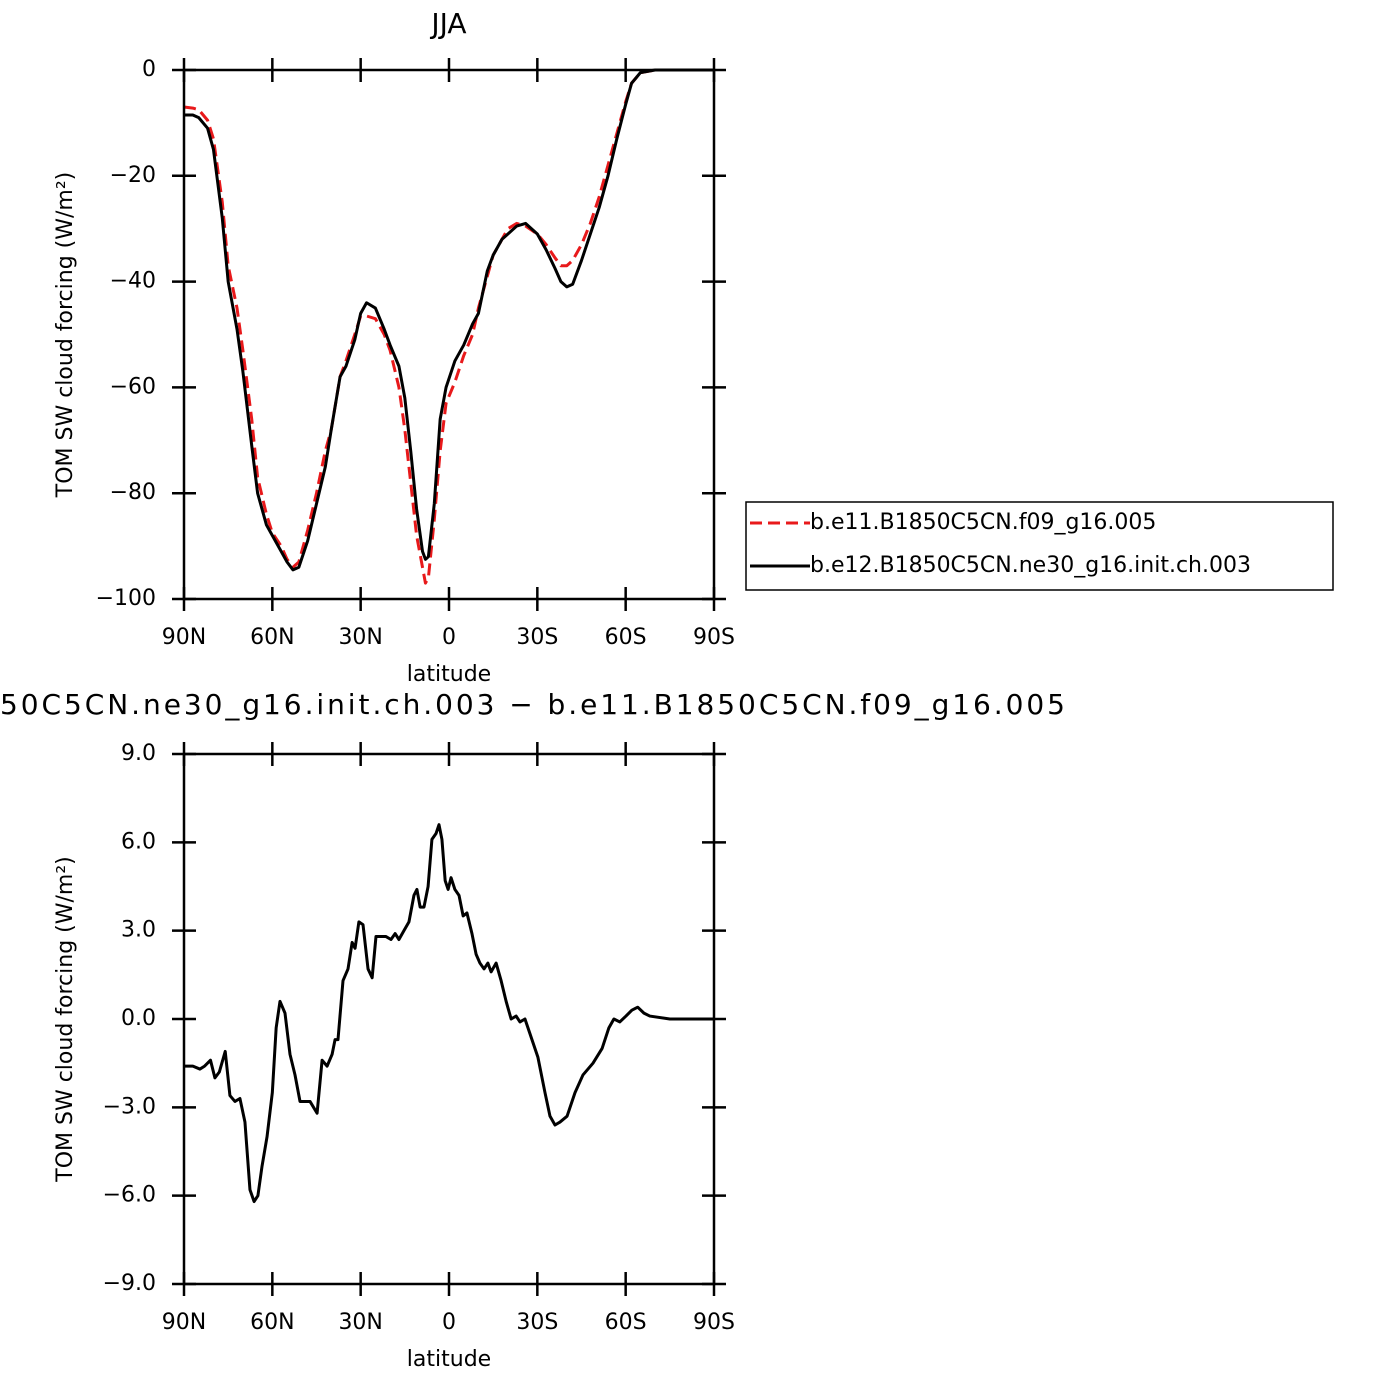  What do you see at coordinates (133, 175) in the screenshot?
I see `y-tick-label: −20` at bounding box center [133, 175].